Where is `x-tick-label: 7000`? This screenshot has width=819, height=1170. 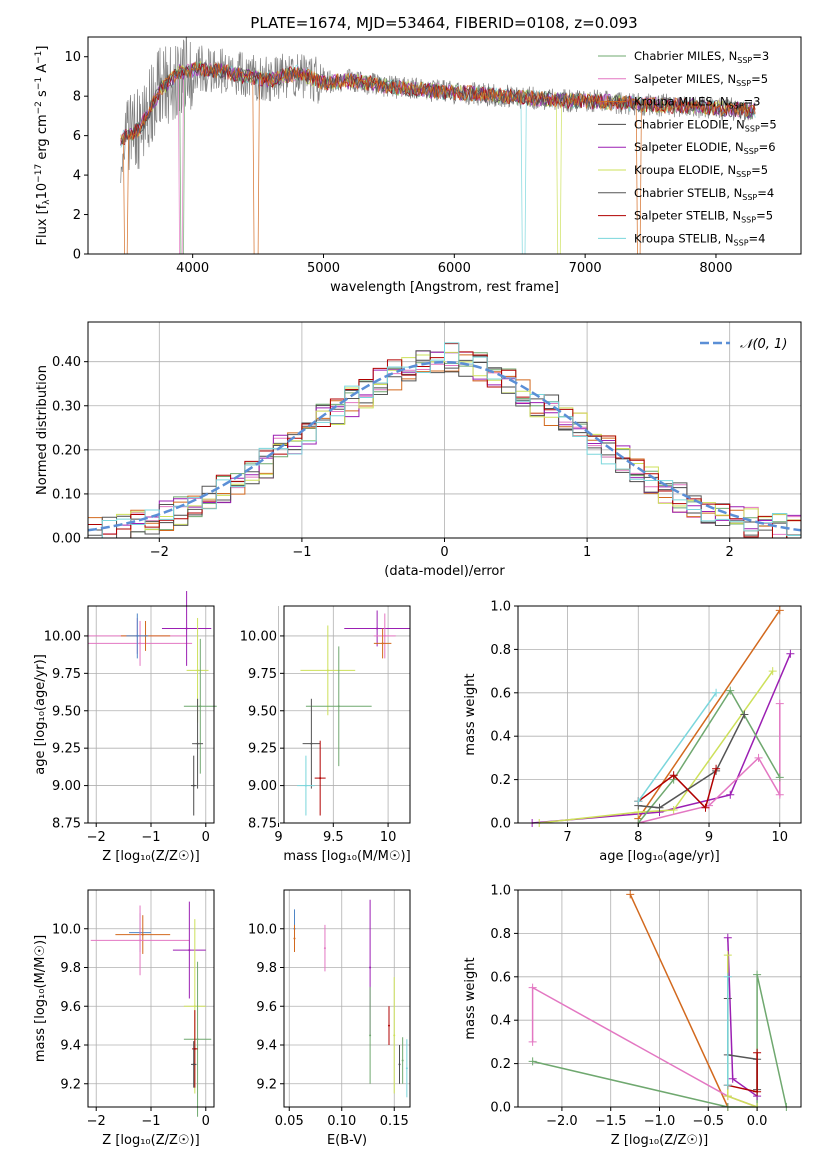
x-tick-label: 7000 is located at coordinates (585, 268).